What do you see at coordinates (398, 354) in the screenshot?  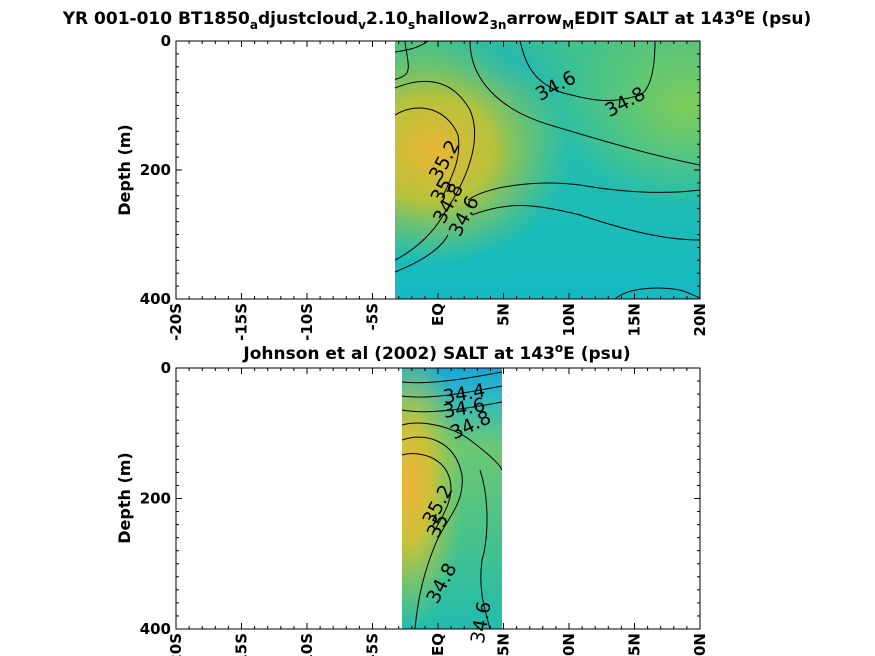 I see `title-part: Johnson et al (2002) SALT at 143` at bounding box center [398, 354].